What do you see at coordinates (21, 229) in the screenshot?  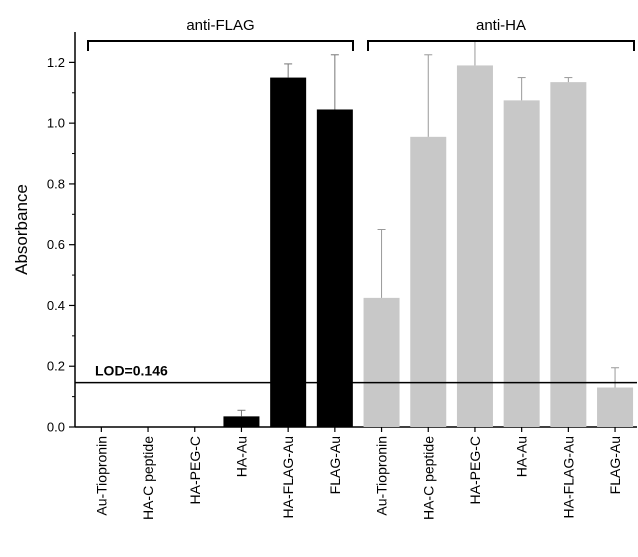 I see `y-axis-title: Absorbance` at bounding box center [21, 229].